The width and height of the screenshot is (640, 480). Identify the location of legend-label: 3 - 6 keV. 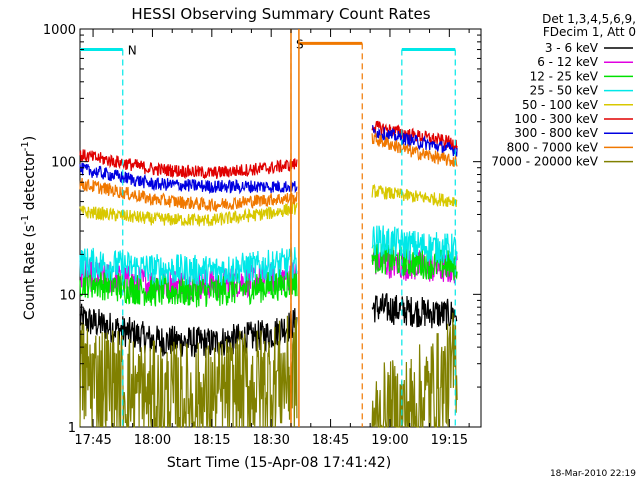
(572, 48).